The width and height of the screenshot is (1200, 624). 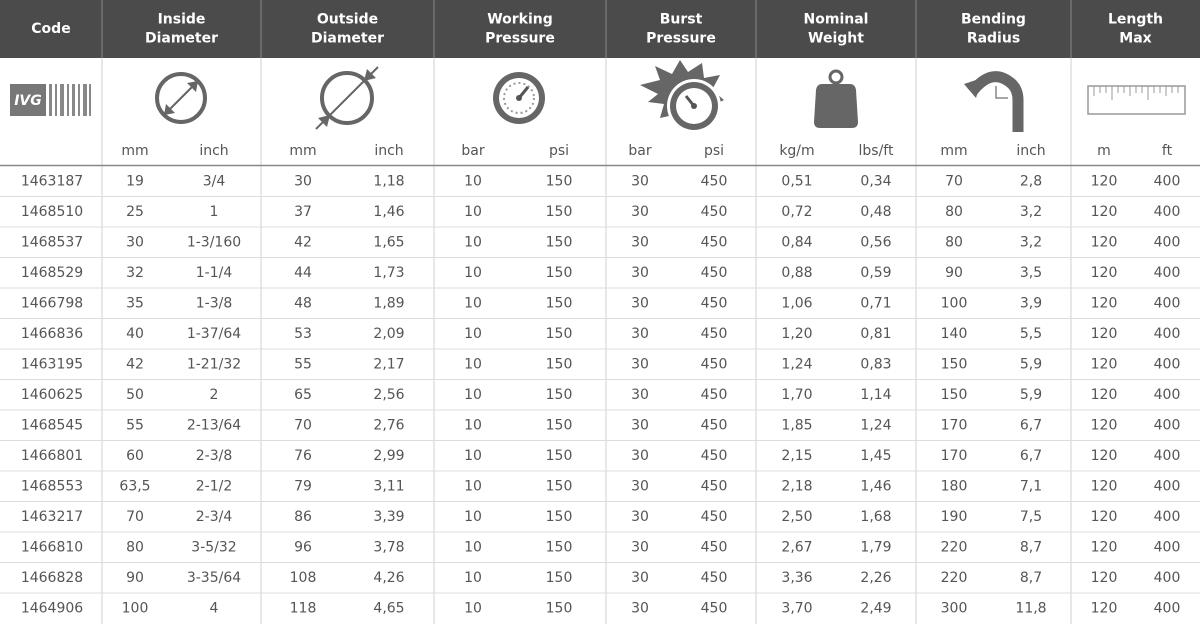 I want to click on column-header: Burst, so click(x=681, y=20).